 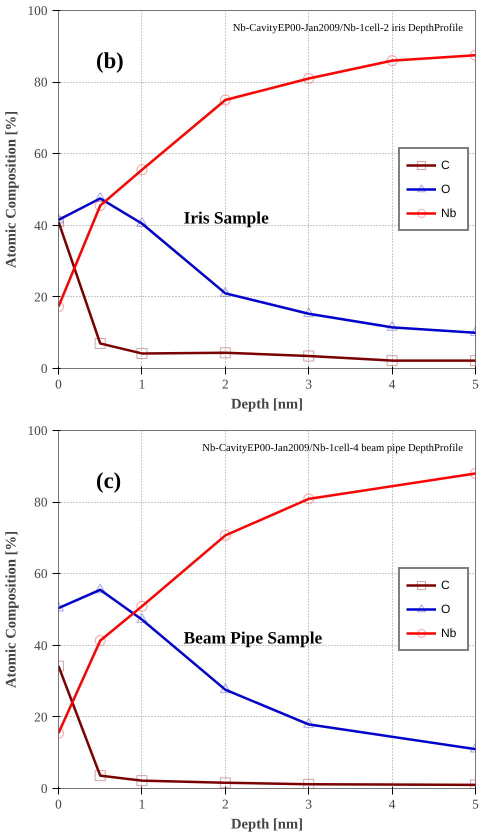 I want to click on annotation: Nb-CavityEP00-Jan2009/Nb-1cell-2 iris DepthProfile, so click(x=348, y=28).